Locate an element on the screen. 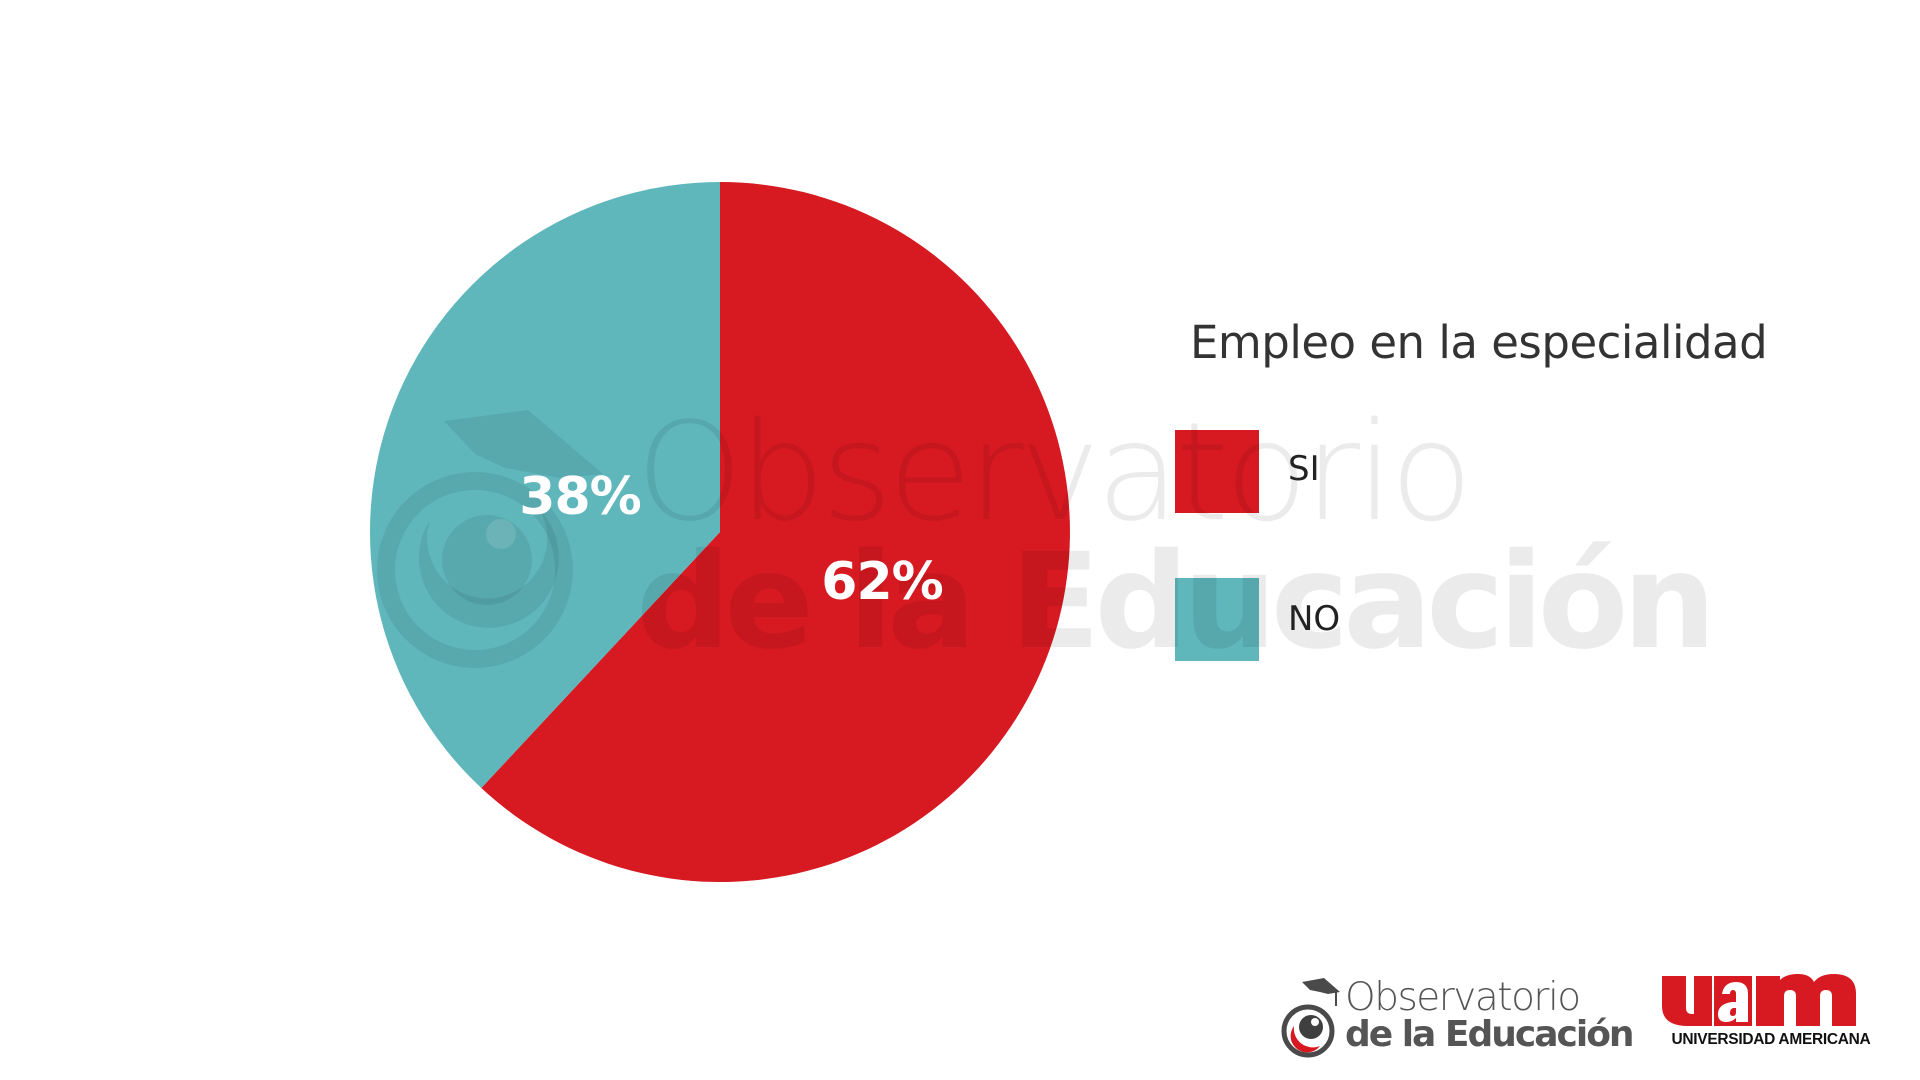 This screenshot has height=1080, width=1920. observatorio-logo: Observatorio de la Educación is located at coordinates (1457, 1020).